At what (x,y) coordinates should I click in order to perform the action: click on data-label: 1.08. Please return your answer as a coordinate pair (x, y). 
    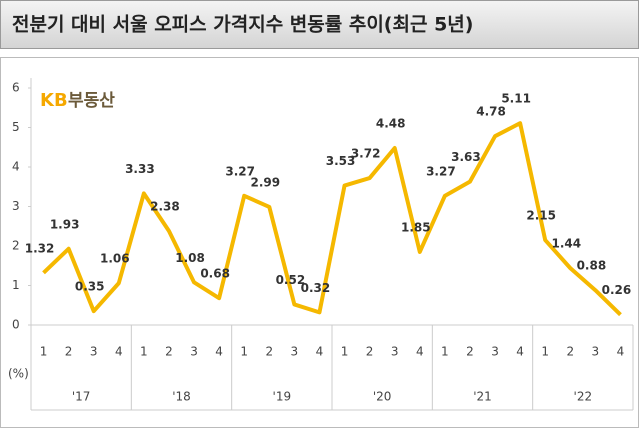
    Looking at the image, I should click on (190, 258).